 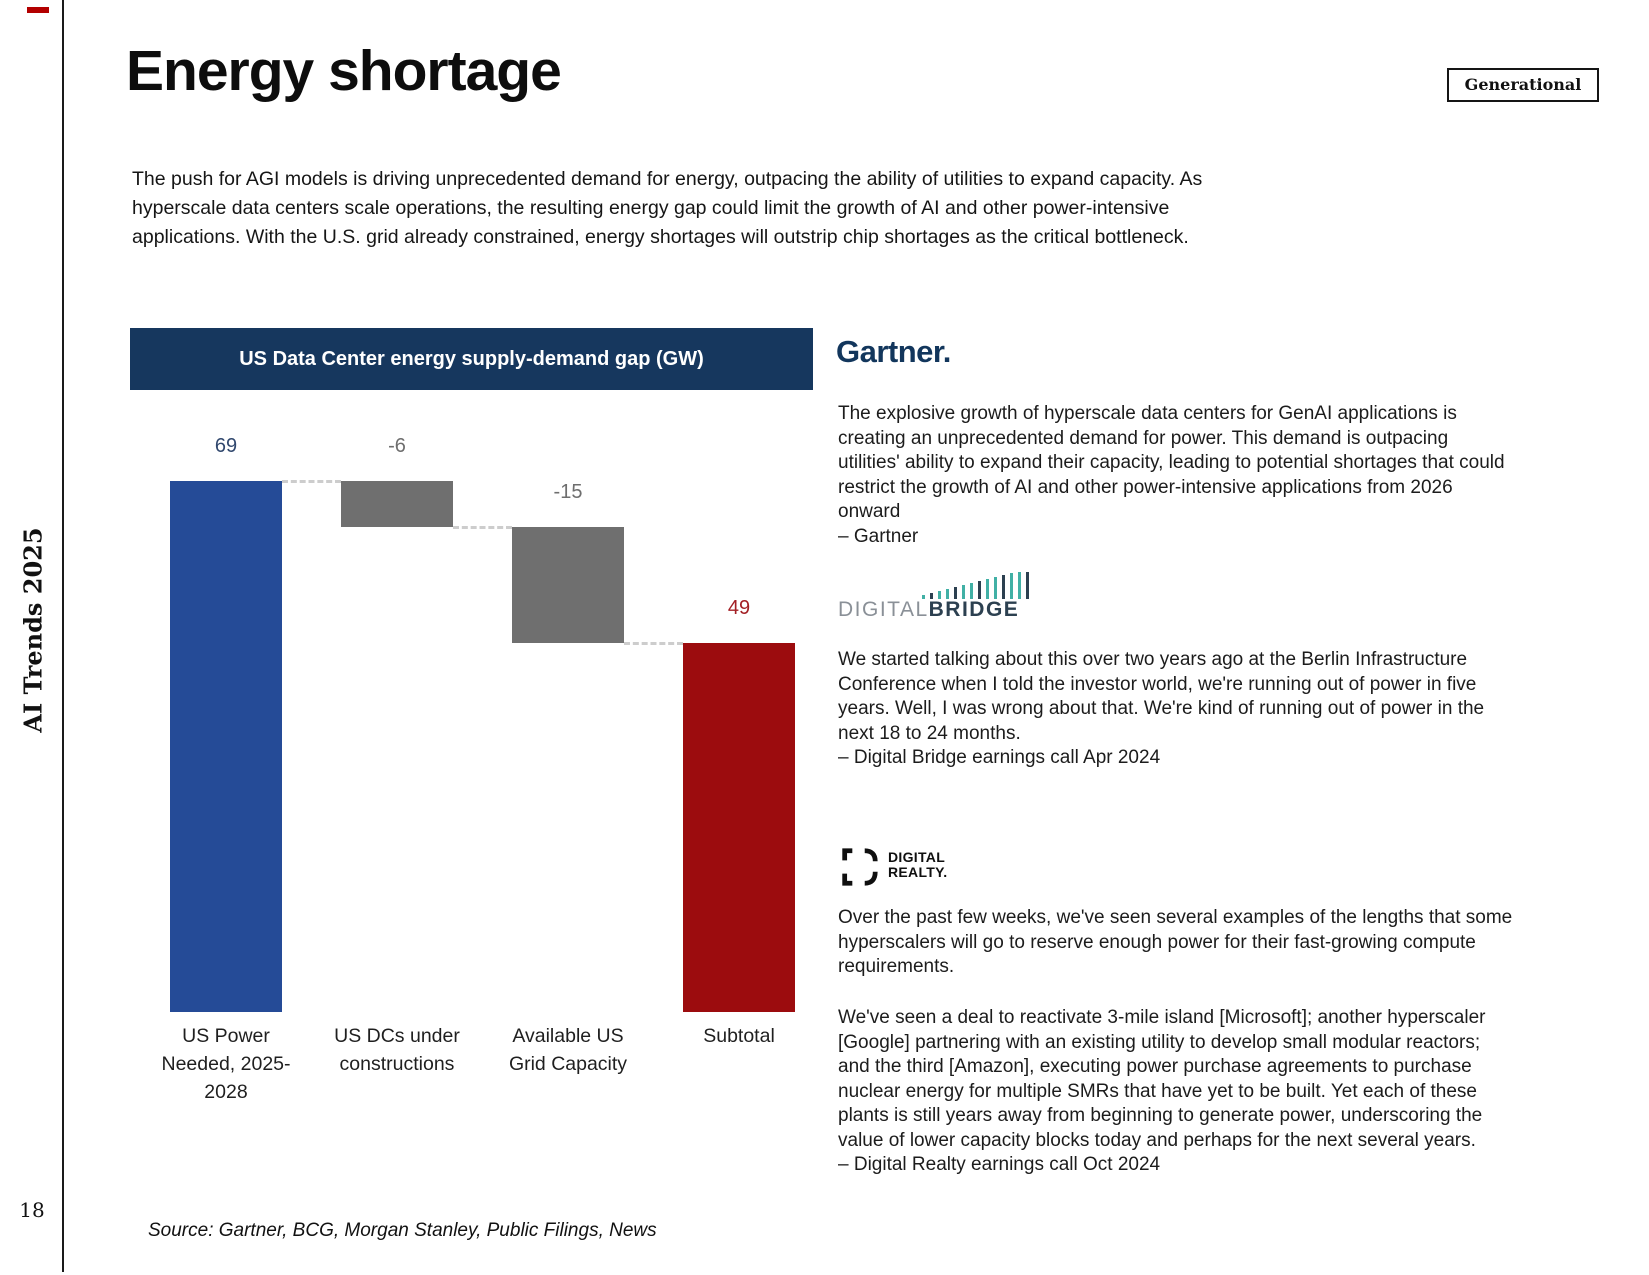 What do you see at coordinates (568, 492) in the screenshot?
I see `bar-value-label: -15` at bounding box center [568, 492].